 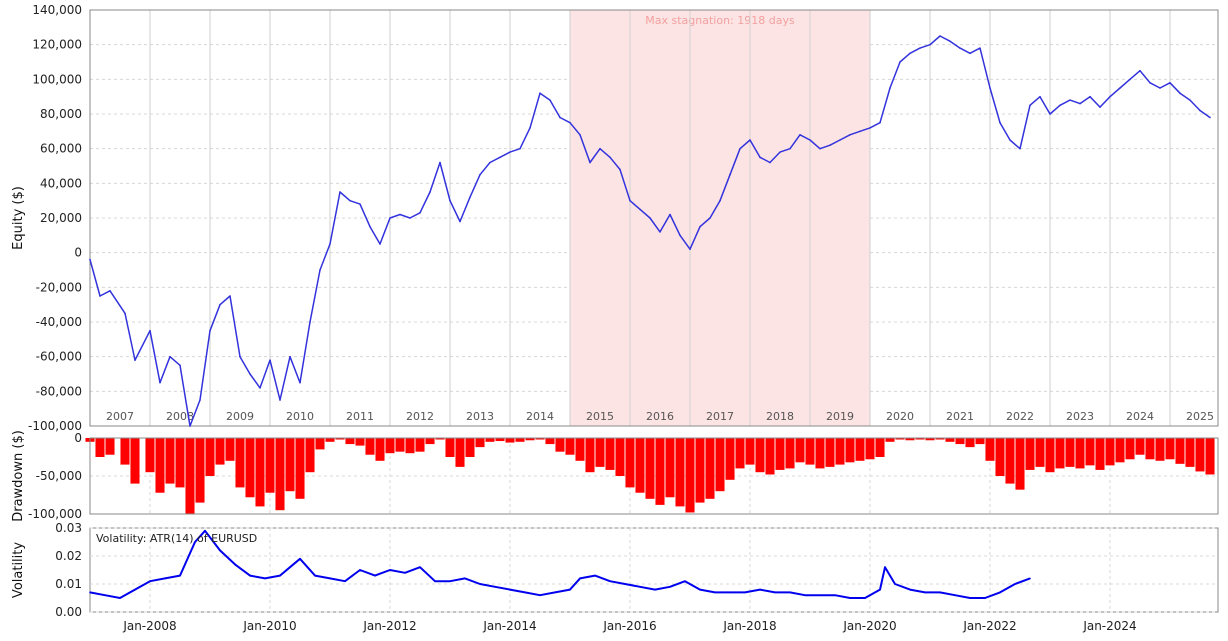 What do you see at coordinates (57, 45) in the screenshot?
I see `equity-y-tick-label: 120,000` at bounding box center [57, 45].